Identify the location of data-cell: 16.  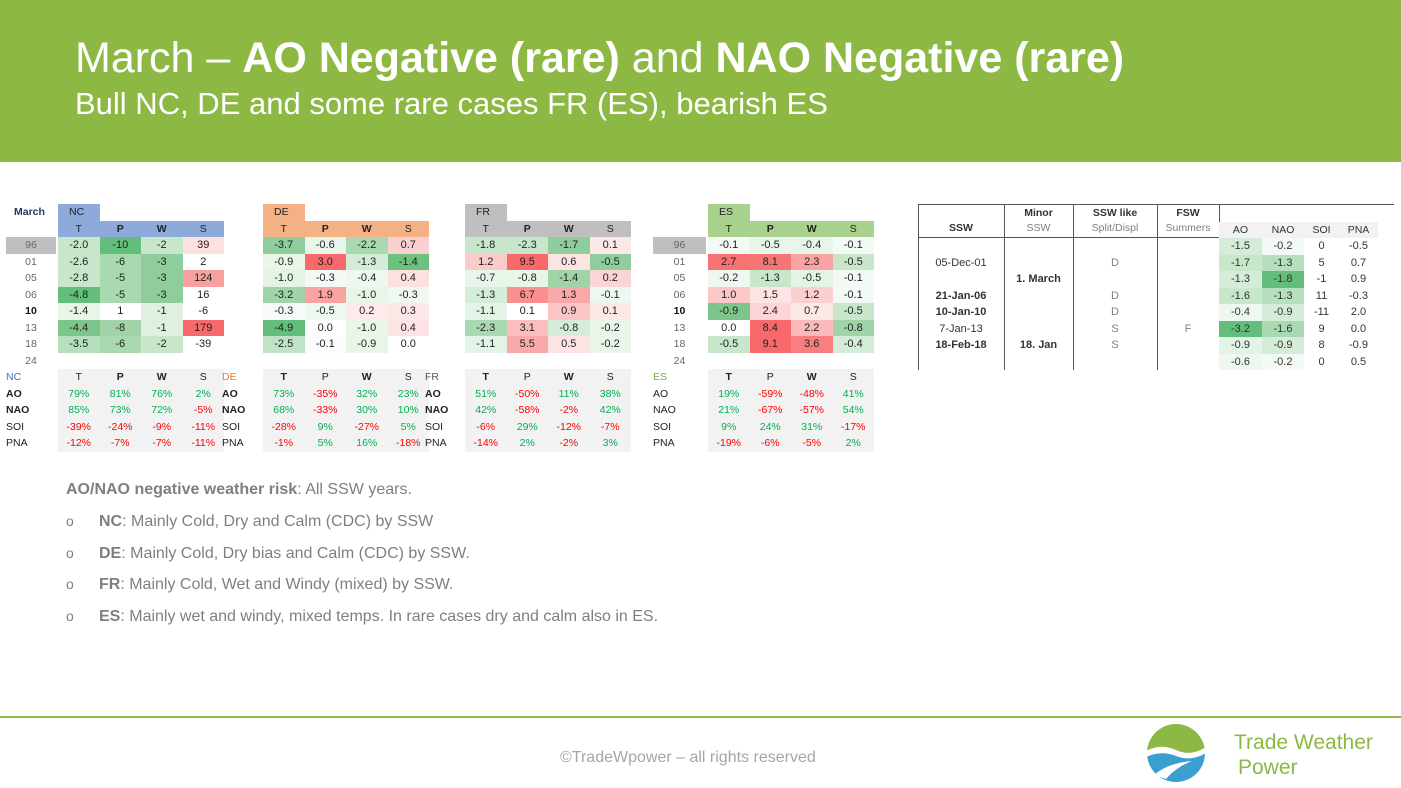
(203, 294).